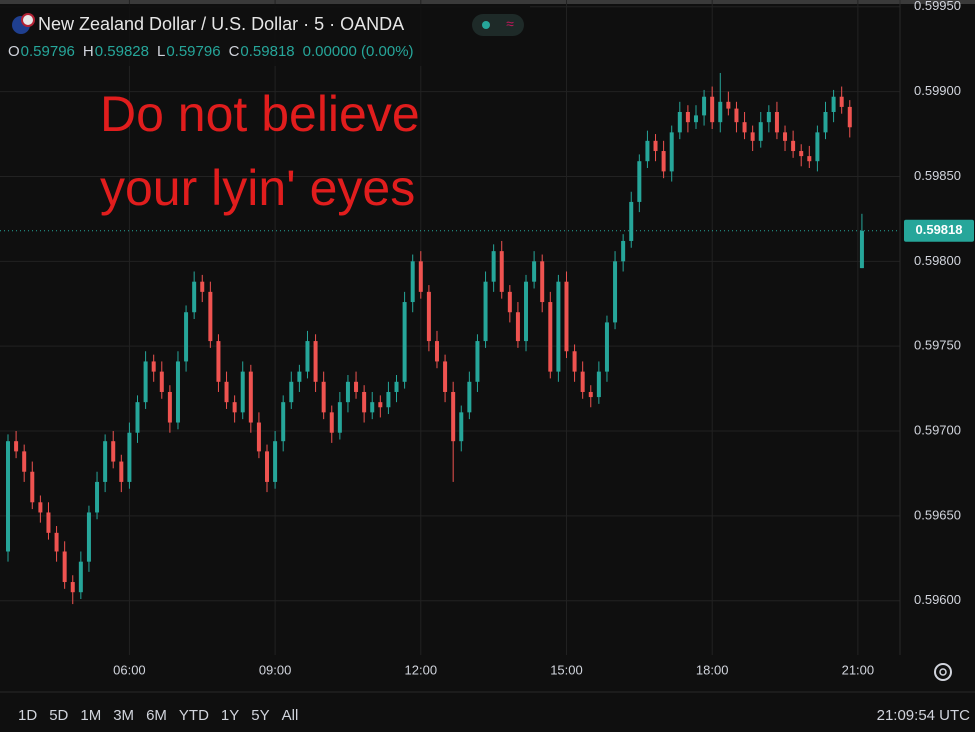 This screenshot has width=975, height=732. Describe the element at coordinates (943, 672) in the screenshot. I see `settings-icon` at that location.